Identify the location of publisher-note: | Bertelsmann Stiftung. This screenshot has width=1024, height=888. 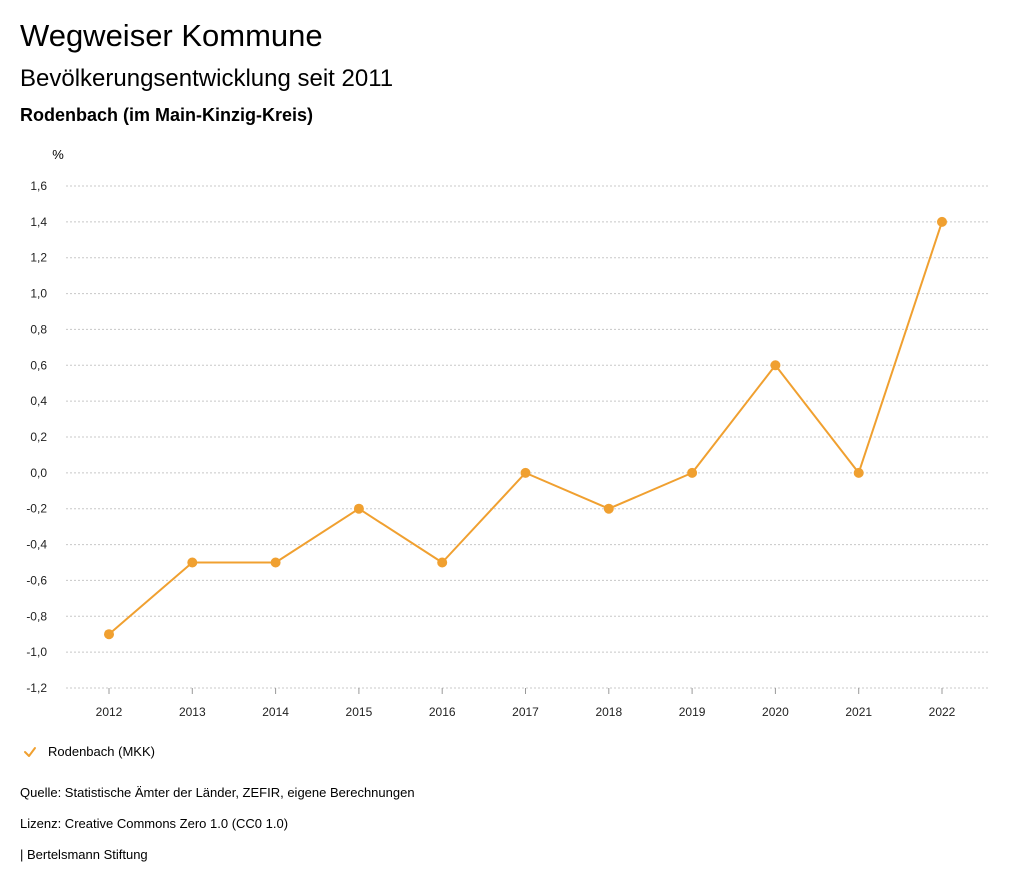
(84, 854).